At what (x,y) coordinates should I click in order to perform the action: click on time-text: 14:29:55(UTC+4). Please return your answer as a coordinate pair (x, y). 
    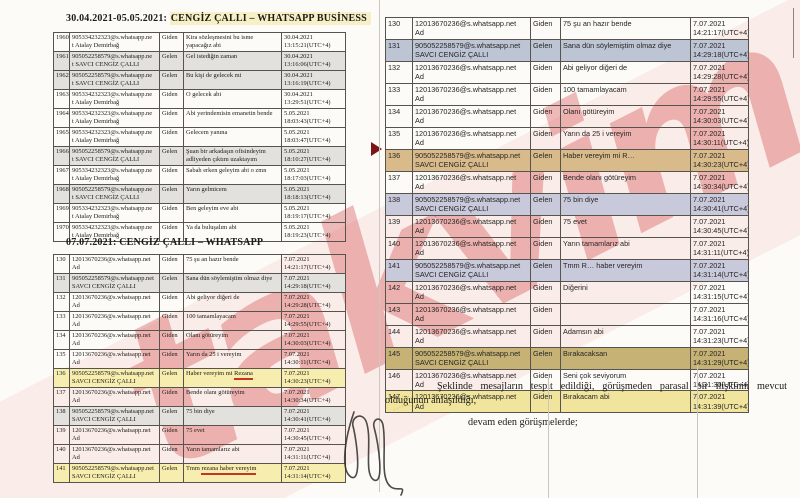
    Looking at the image, I should click on (307, 324).